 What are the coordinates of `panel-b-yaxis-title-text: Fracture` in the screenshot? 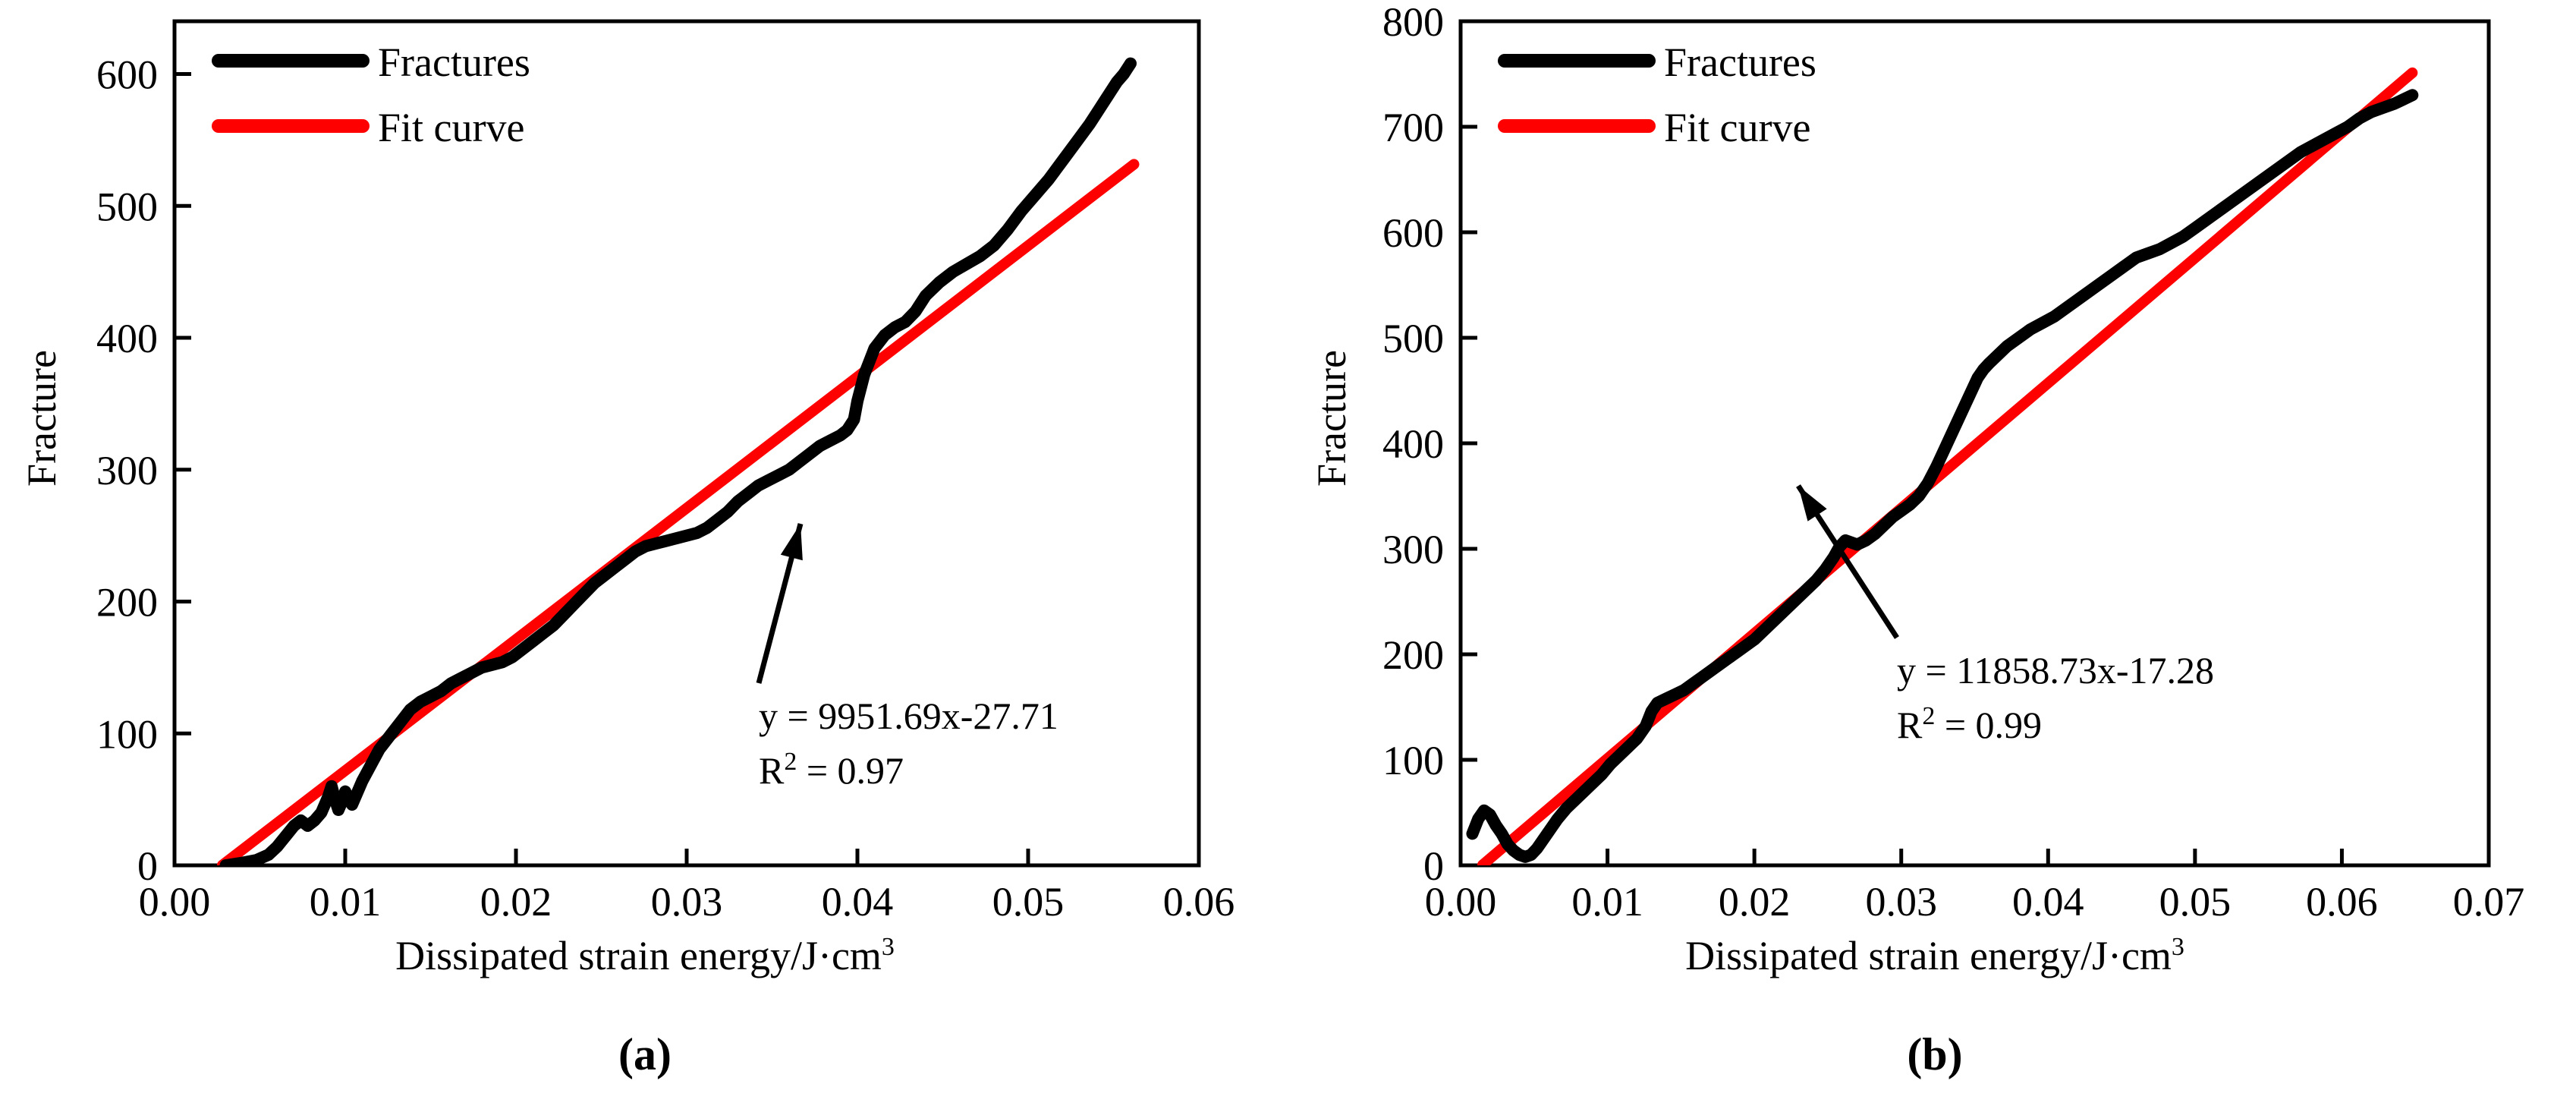 It's located at (1331, 418).